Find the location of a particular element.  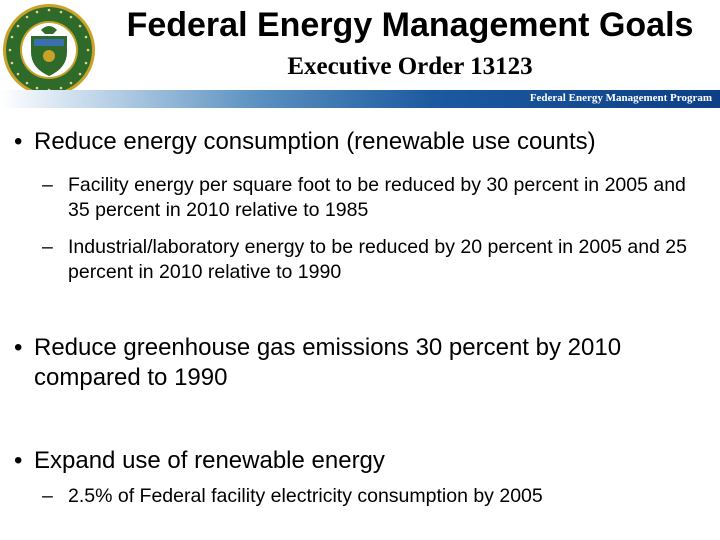

bullet-text: Expand use of renewable energy is located at coordinates (209, 460).